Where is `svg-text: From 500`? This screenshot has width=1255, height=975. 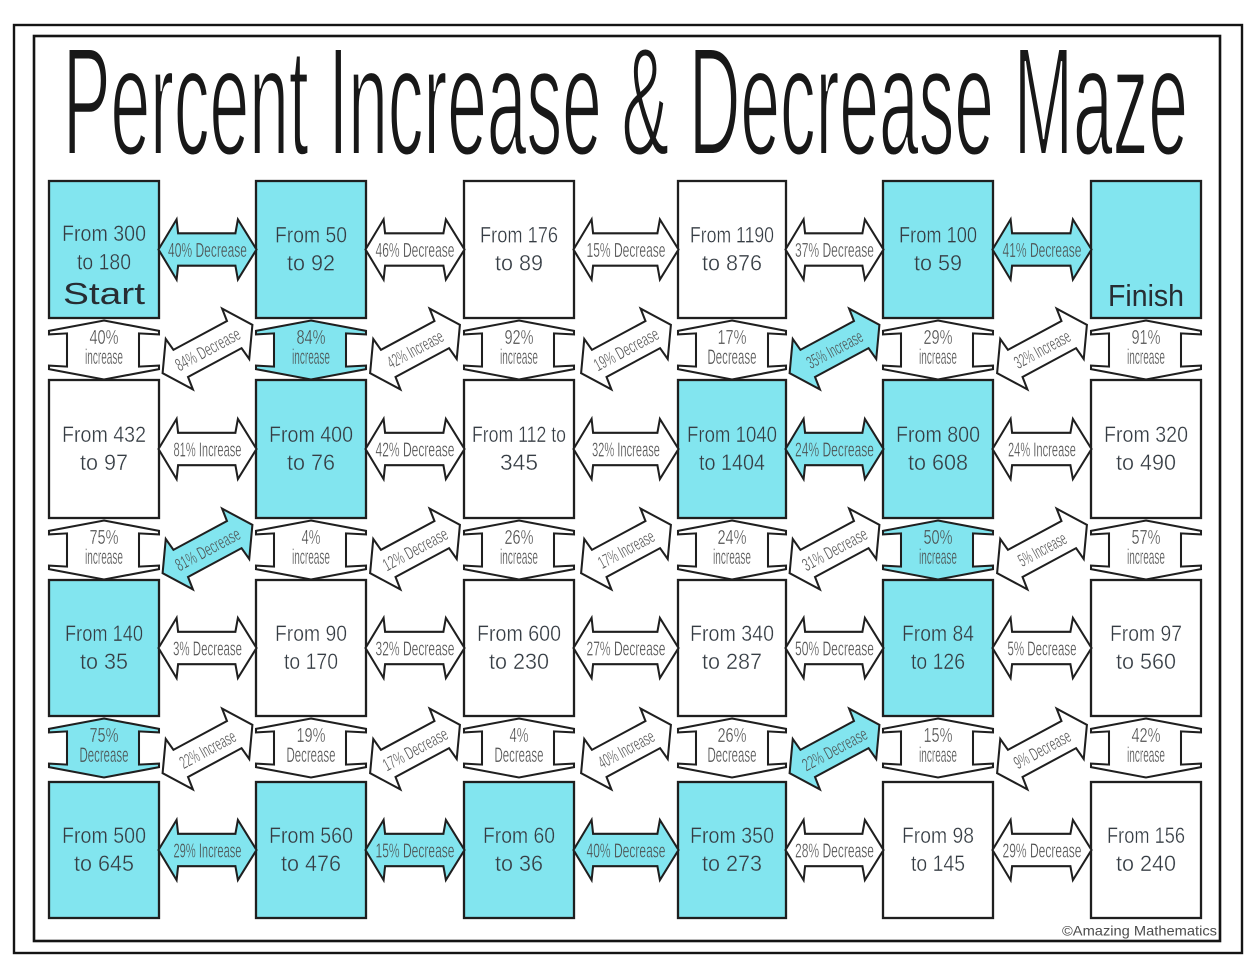
svg-text: From 500 is located at coordinates (104, 835).